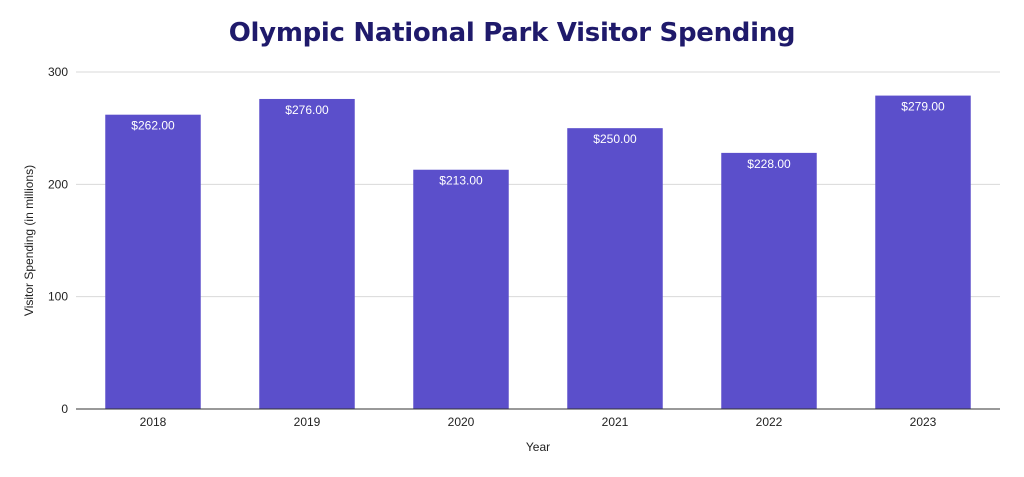 The width and height of the screenshot is (1024, 477). Describe the element at coordinates (615, 139) in the screenshot. I see `data-label-2021: $250.00` at that location.